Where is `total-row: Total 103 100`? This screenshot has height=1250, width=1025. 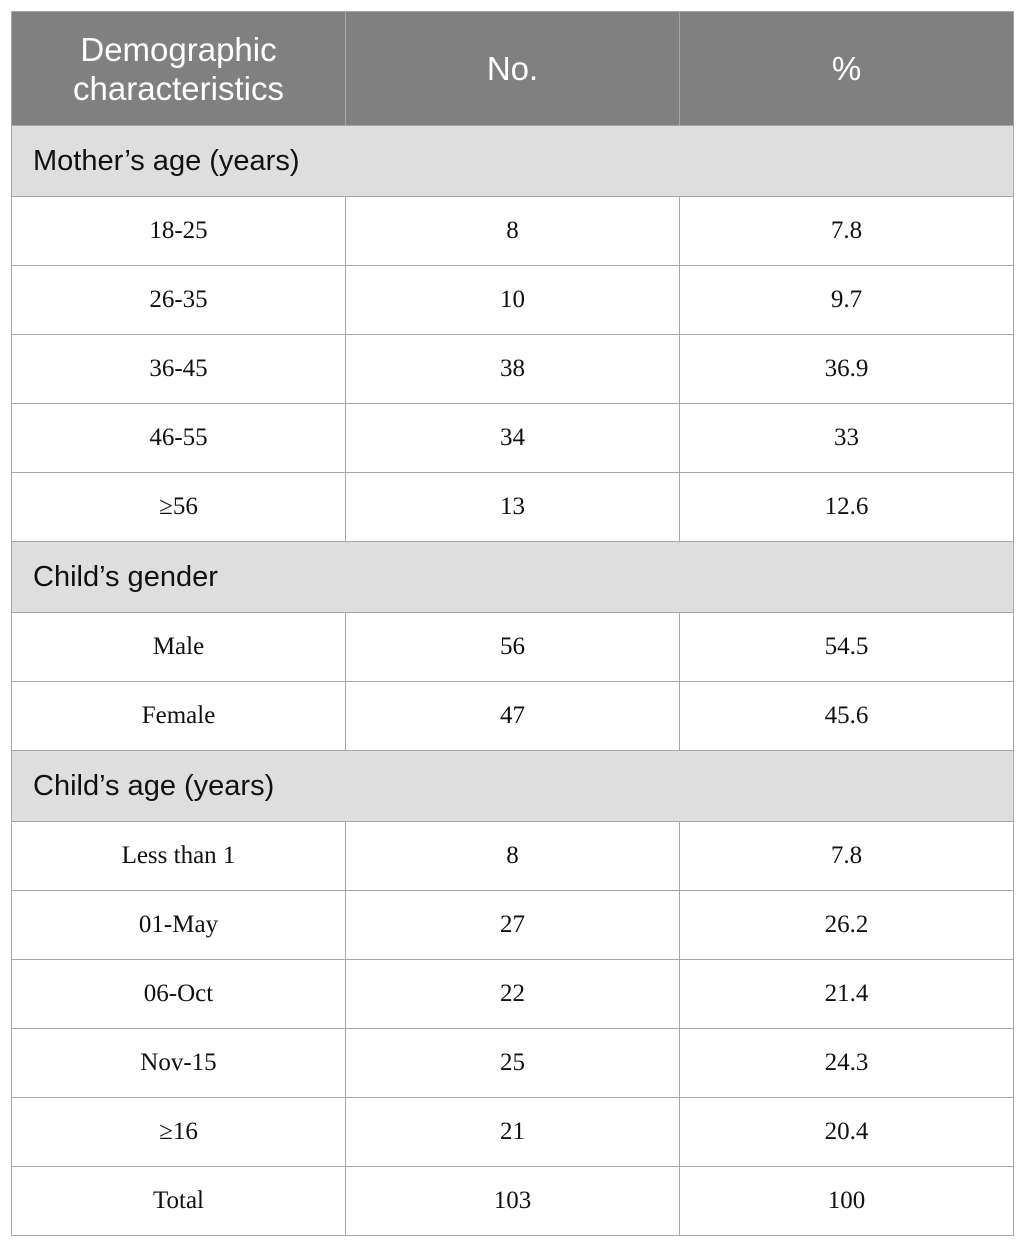 total-row: Total 103 100 is located at coordinates (512, 1201).